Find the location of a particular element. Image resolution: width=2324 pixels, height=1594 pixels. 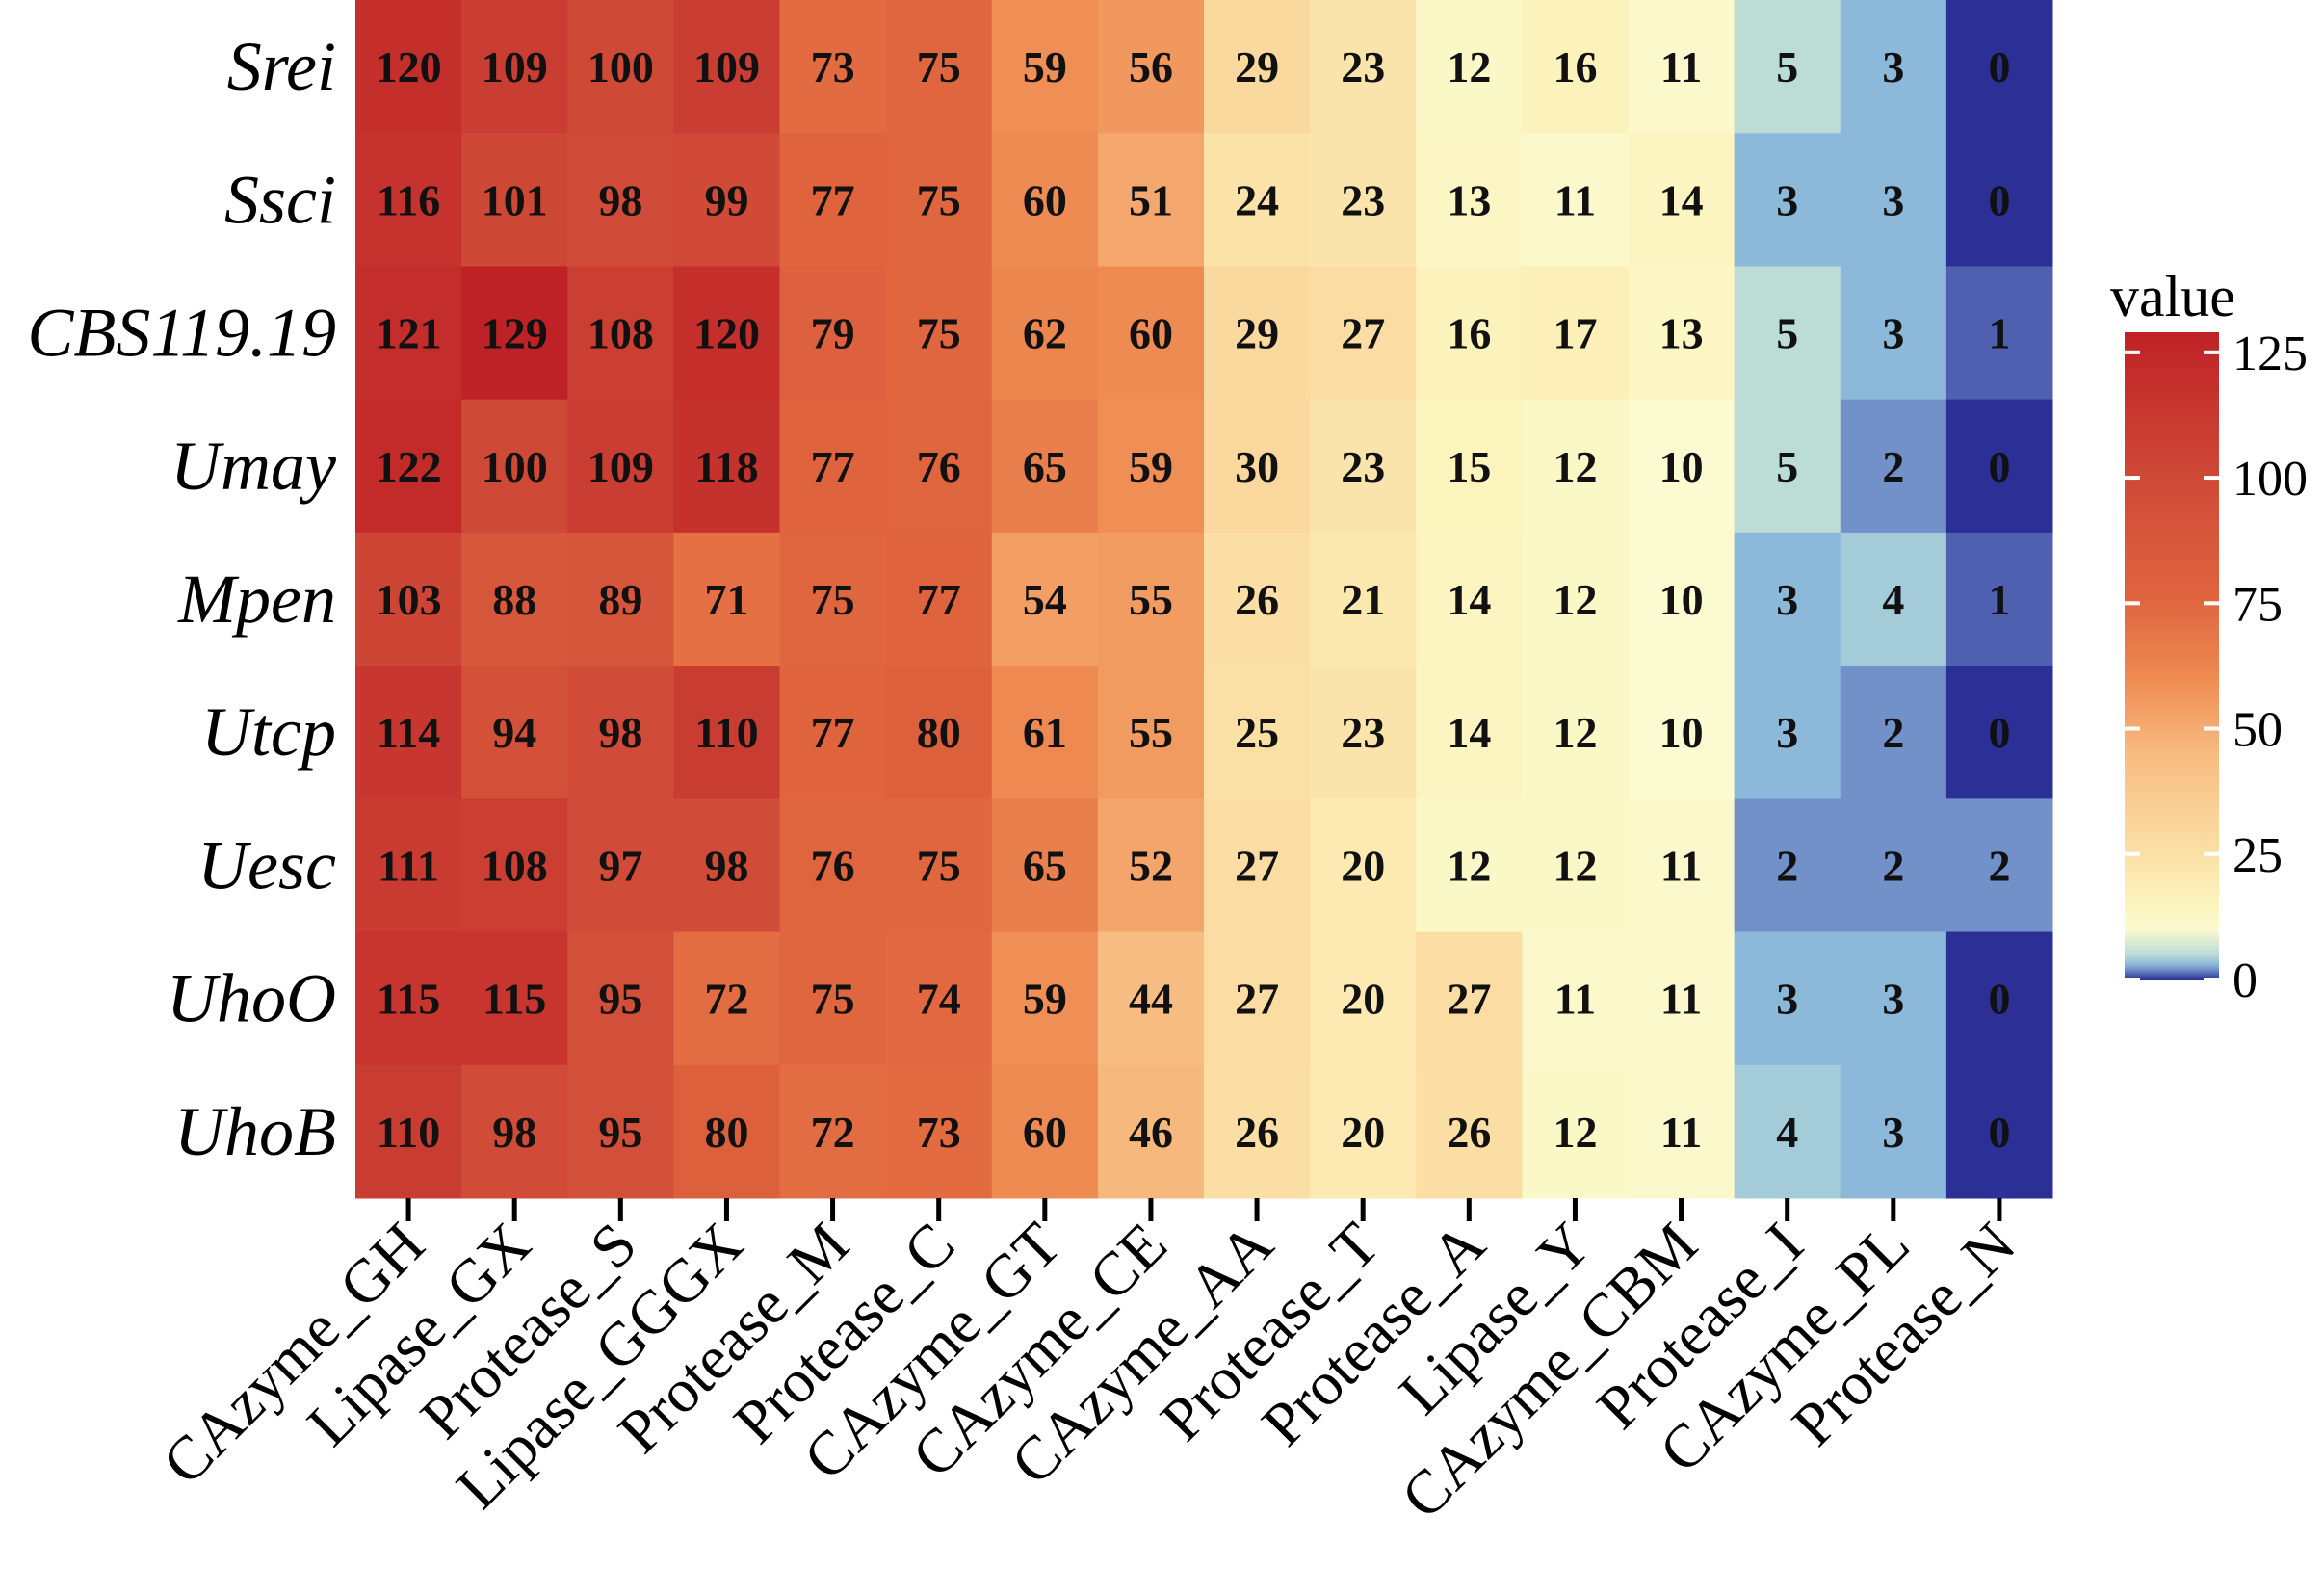

cell-value-label: 15 is located at coordinates (1469, 467).